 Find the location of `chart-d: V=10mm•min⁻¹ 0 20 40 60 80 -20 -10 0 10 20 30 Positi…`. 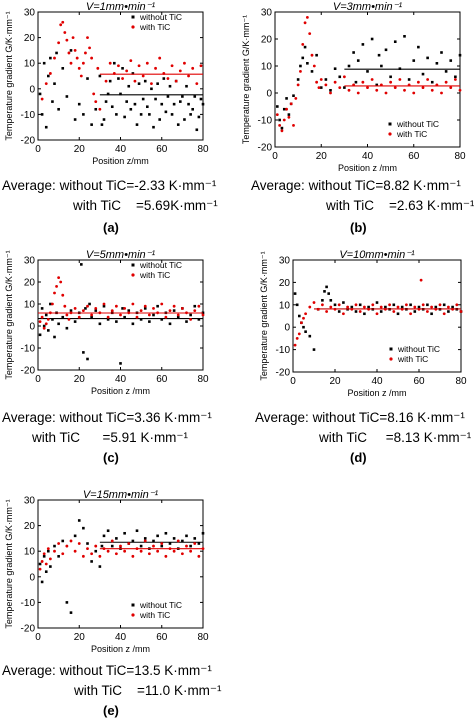

chart-d: V=10mm•min⁻¹ 0 20 40 60 80 -20 -10 0 10 20 30 Positi… is located at coordinates (363, 323).